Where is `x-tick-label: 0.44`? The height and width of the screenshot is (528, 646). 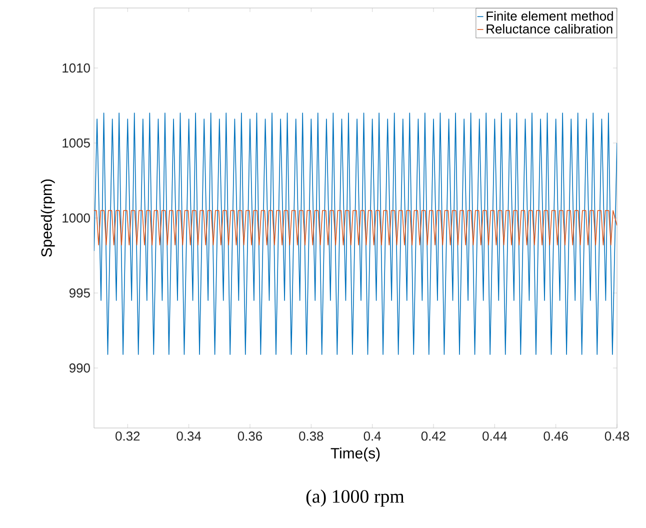
x-tick-label: 0.44 is located at coordinates (494, 436).